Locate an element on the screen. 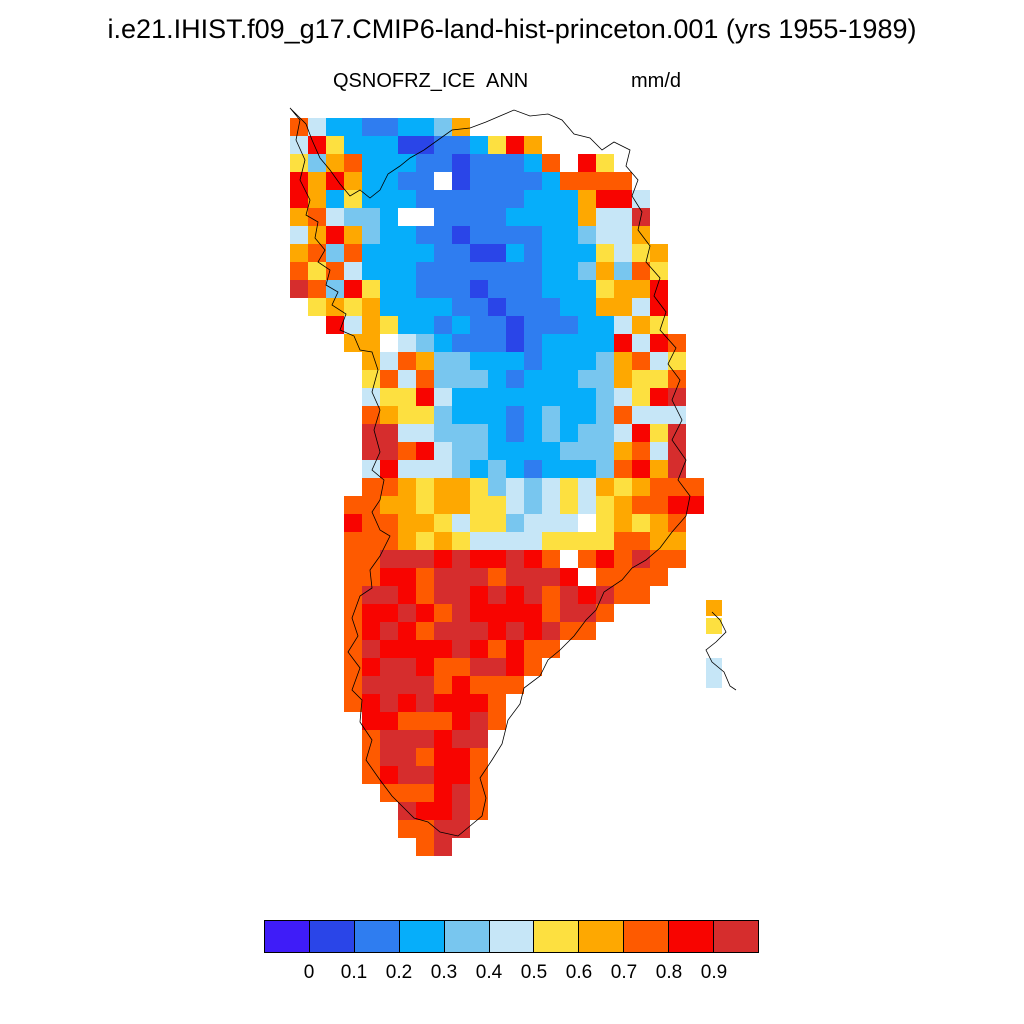 Image resolution: width=1024 pixels, height=1024 pixels. colorbar-label: 0 is located at coordinates (309, 972).